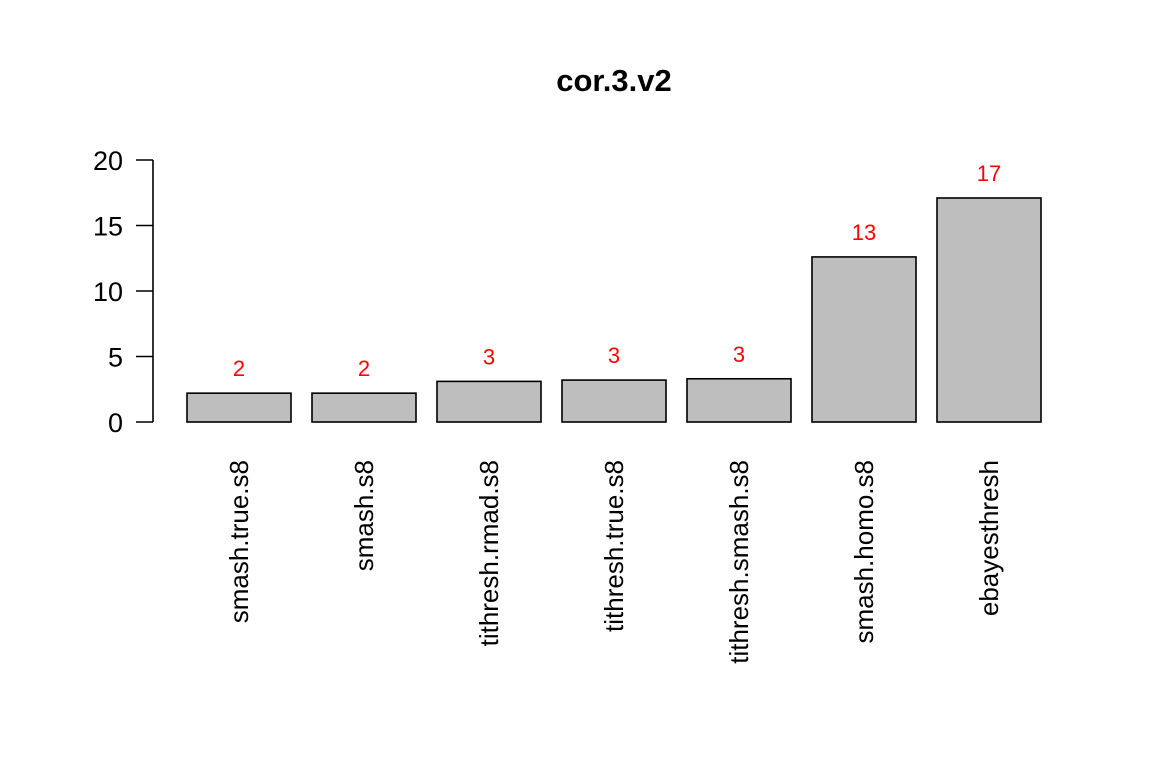  I want to click on y-tick-label: 20, so click(108, 161).